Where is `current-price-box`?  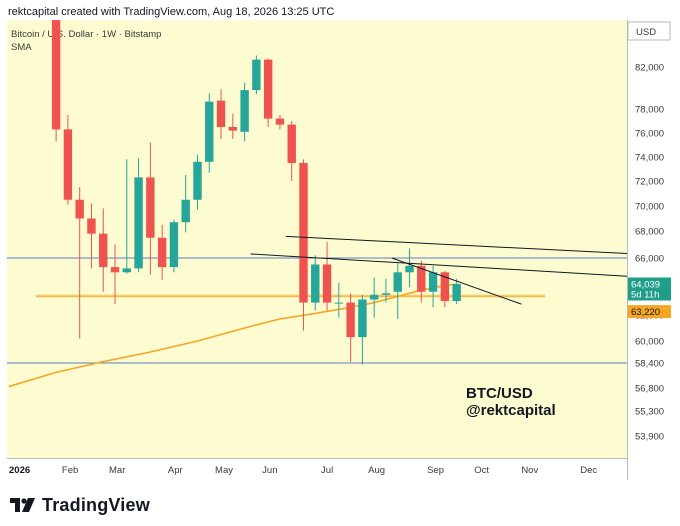 current-price-box is located at coordinates (649, 289).